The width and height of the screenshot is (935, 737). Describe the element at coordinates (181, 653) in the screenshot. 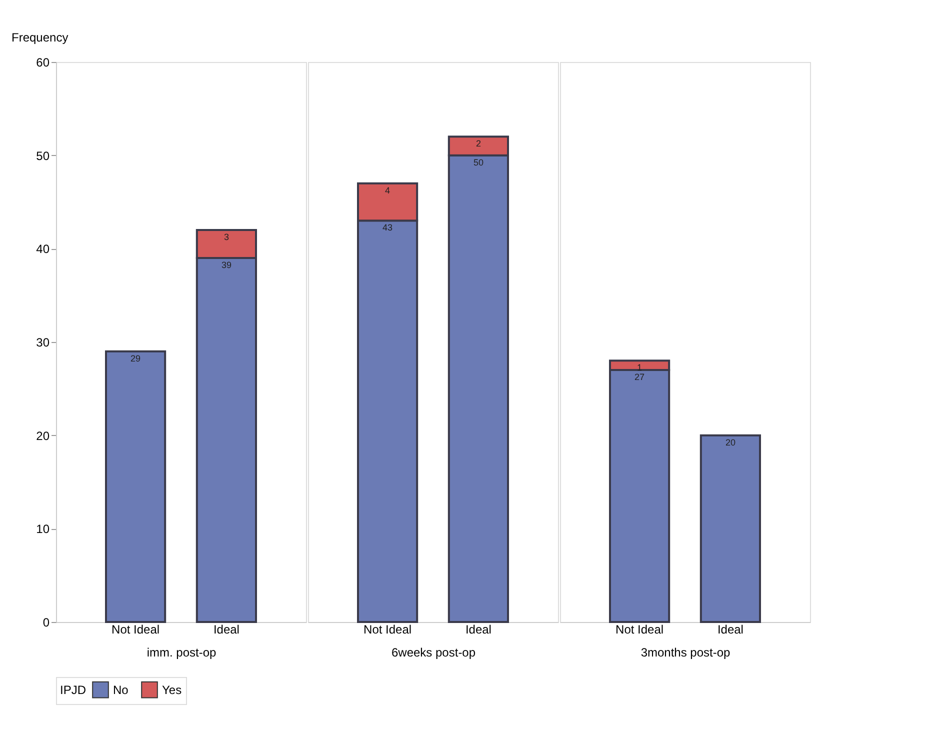

I see `x-axis-title: imm. post-op` at that location.